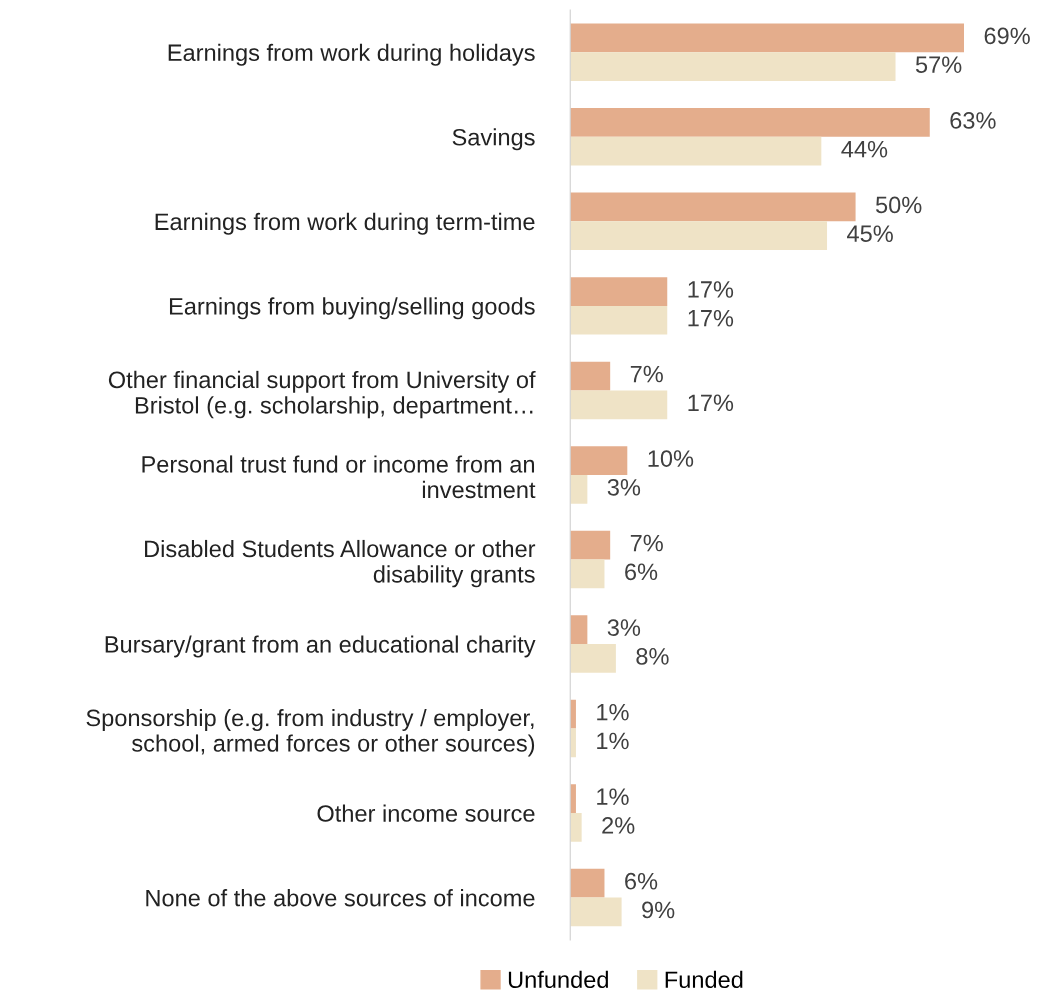 The width and height of the screenshot is (1056, 1002). What do you see at coordinates (704, 979) in the screenshot?
I see `legend-label: Funded` at bounding box center [704, 979].